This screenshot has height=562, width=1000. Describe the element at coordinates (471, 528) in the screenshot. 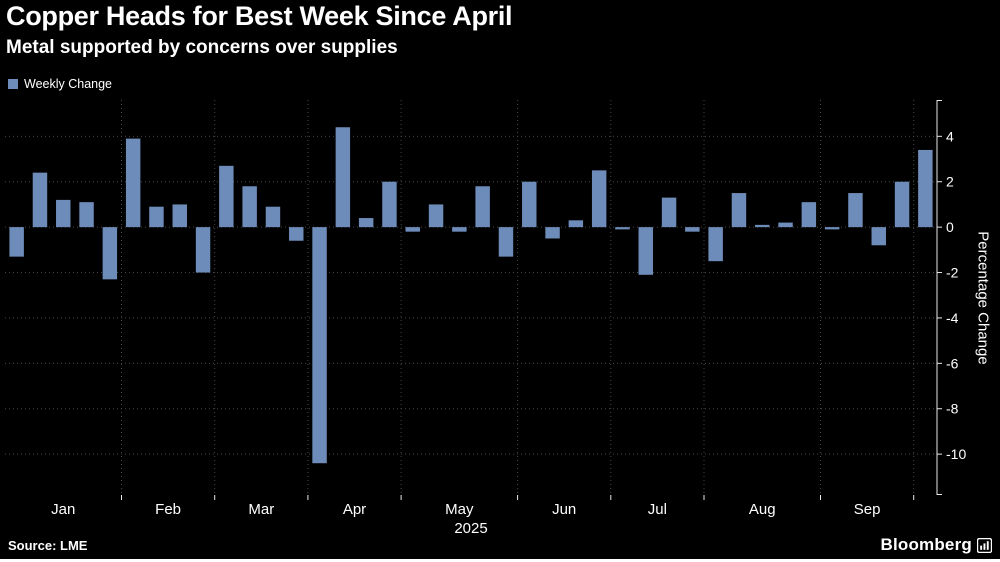

I see `x-axis-year-label: 2025` at that location.